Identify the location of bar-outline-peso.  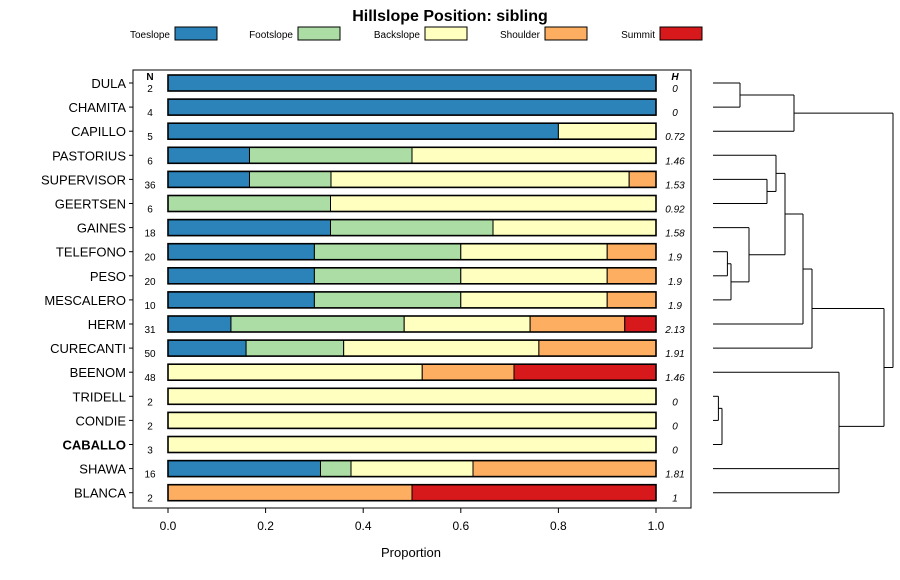
(412, 275).